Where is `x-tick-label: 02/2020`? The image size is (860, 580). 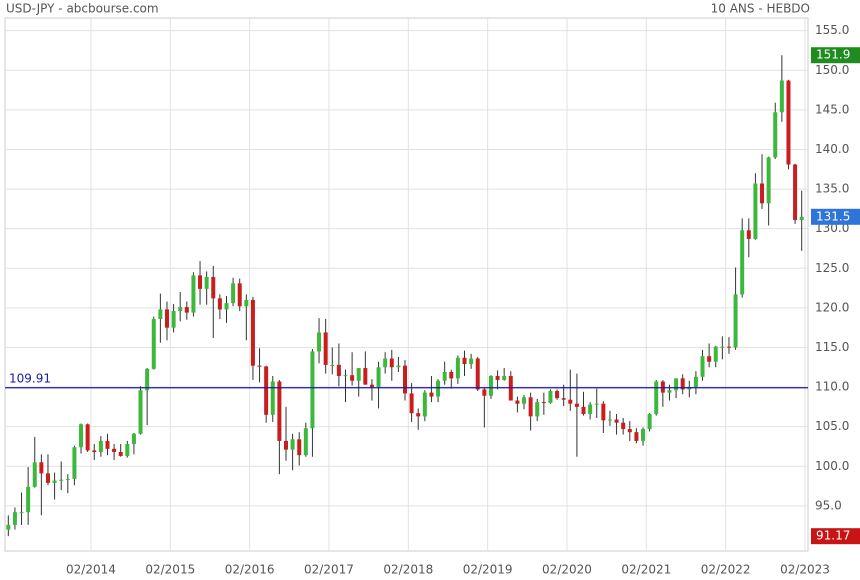 x-tick-label: 02/2020 is located at coordinates (567, 570).